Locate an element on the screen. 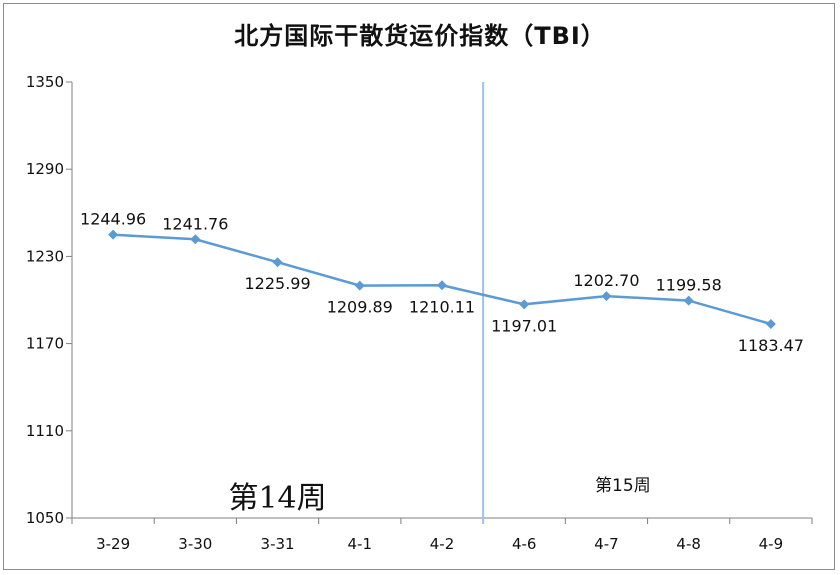 The height and width of the screenshot is (575, 840). y-tick-label: 1050 is located at coordinates (45, 518).